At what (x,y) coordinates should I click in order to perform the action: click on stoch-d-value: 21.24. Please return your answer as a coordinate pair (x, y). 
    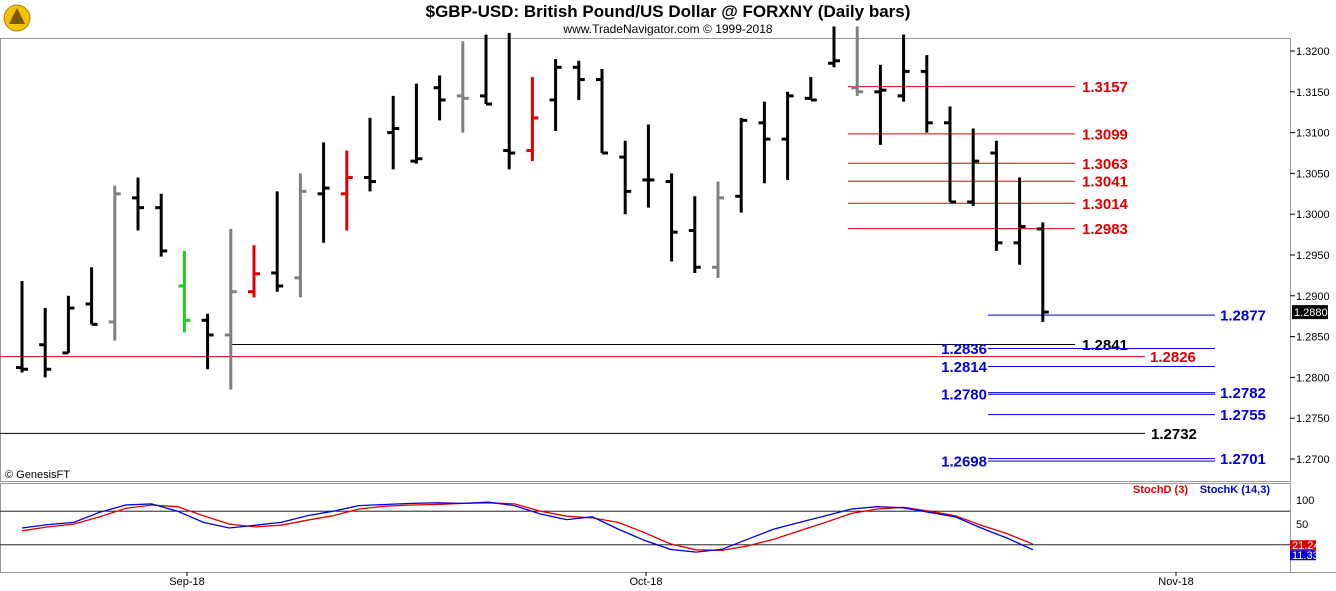
    Looking at the image, I should click on (1306, 546).